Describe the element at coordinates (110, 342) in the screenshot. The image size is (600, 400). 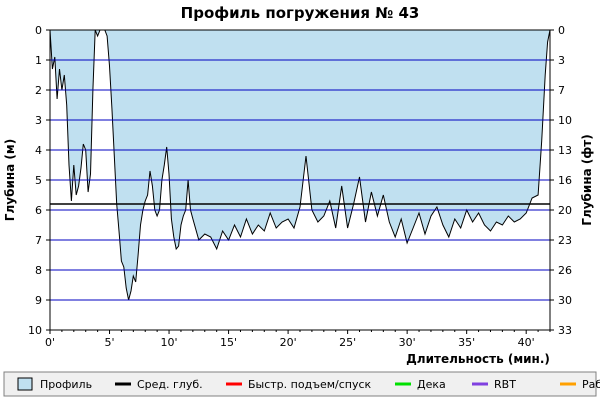
I see `x-tick-label: 5'` at that location.